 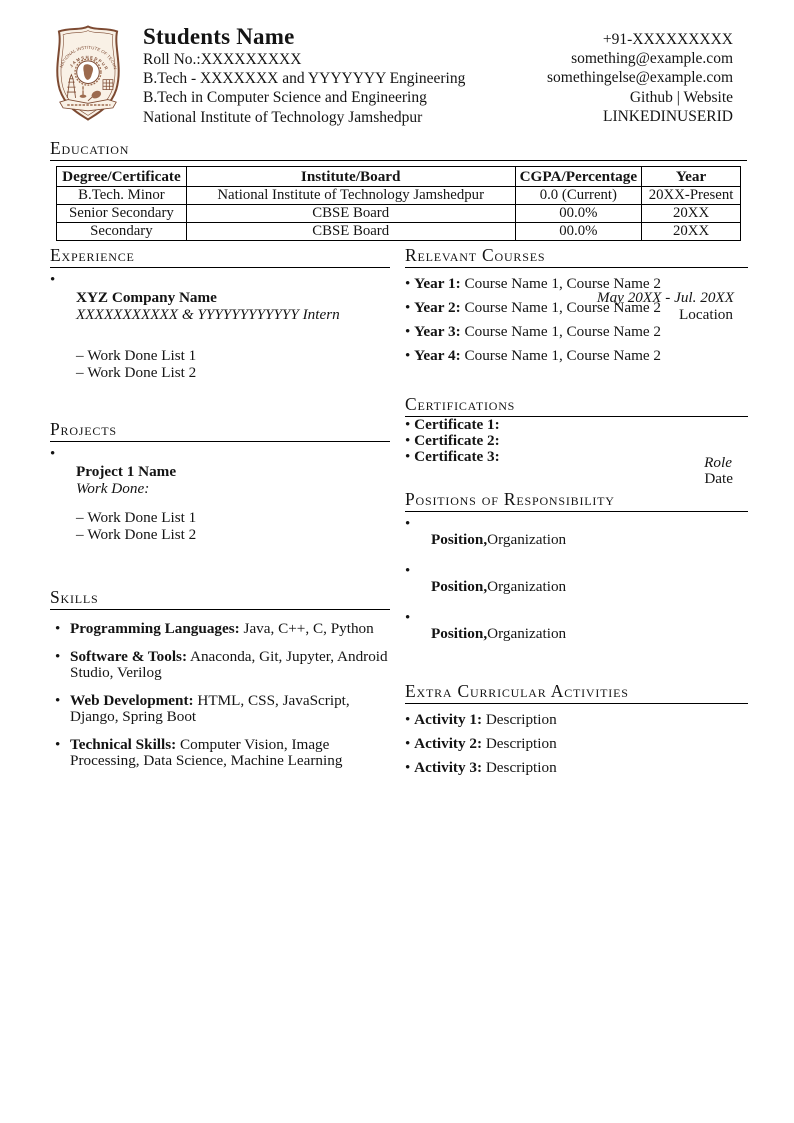 What do you see at coordinates (132, 700) in the screenshot?
I see `skill-label: Web Development:` at bounding box center [132, 700].